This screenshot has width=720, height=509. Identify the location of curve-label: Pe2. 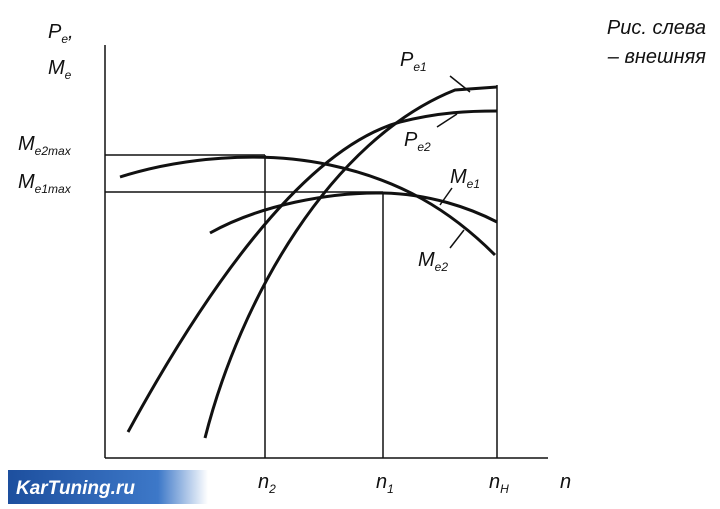
(417, 141).